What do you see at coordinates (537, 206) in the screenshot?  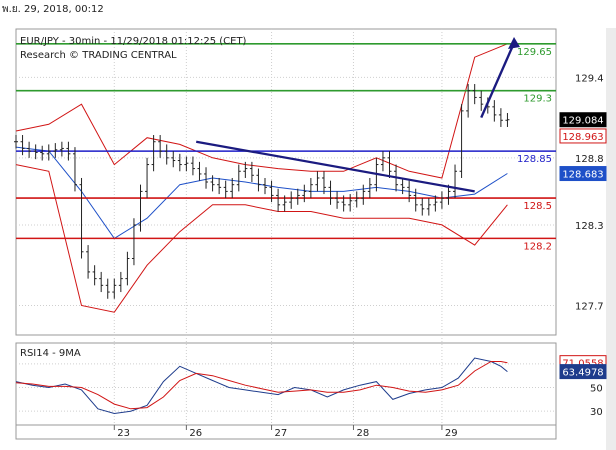 I see `level-label: 128.5` at bounding box center [537, 206].